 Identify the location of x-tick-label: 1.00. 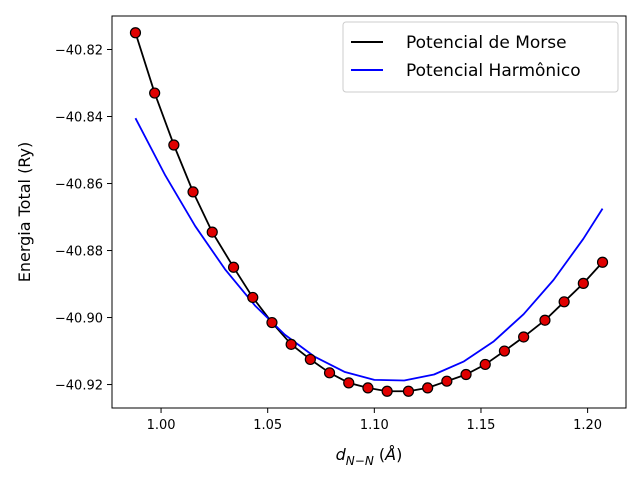
(161, 425).